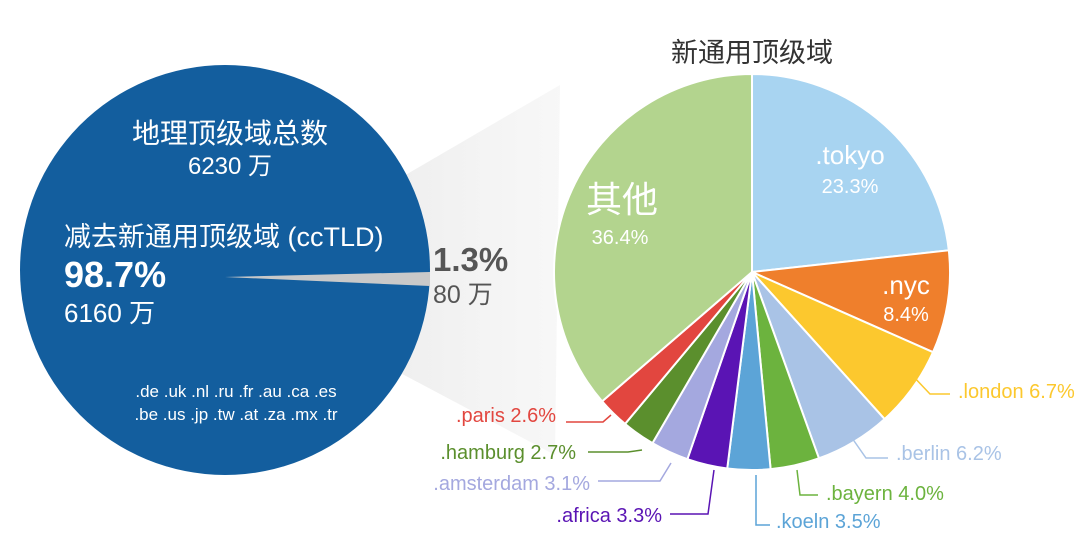 The image size is (1080, 546). What do you see at coordinates (653, 237) in the screenshot?
I see `pie-slice-其他` at bounding box center [653, 237].